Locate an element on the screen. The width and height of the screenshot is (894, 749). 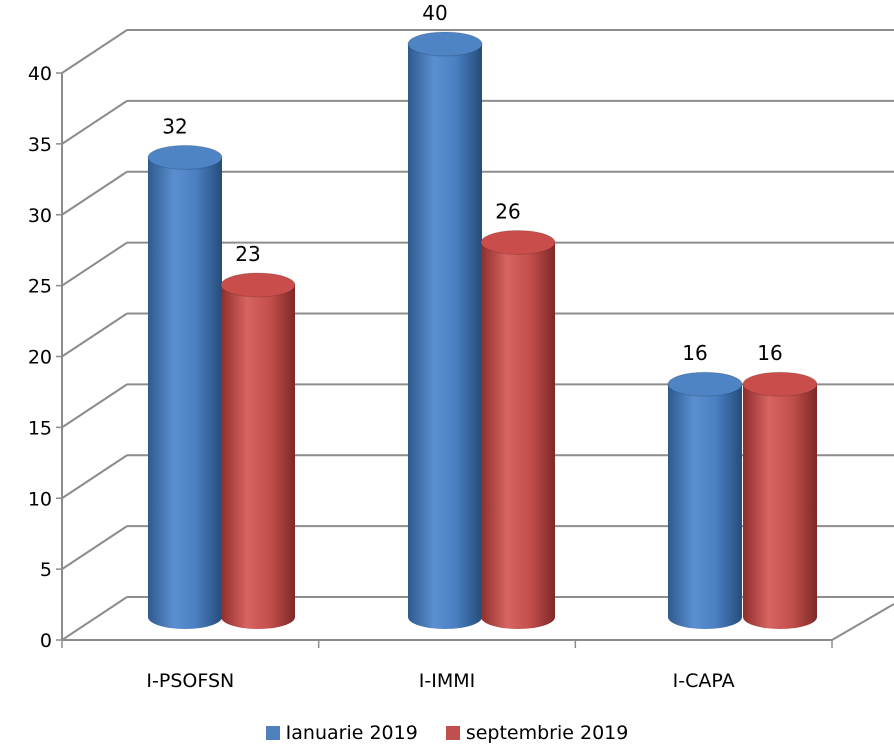
legend: Ianuarie 2019 septembrie 2019 is located at coordinates (447, 733).